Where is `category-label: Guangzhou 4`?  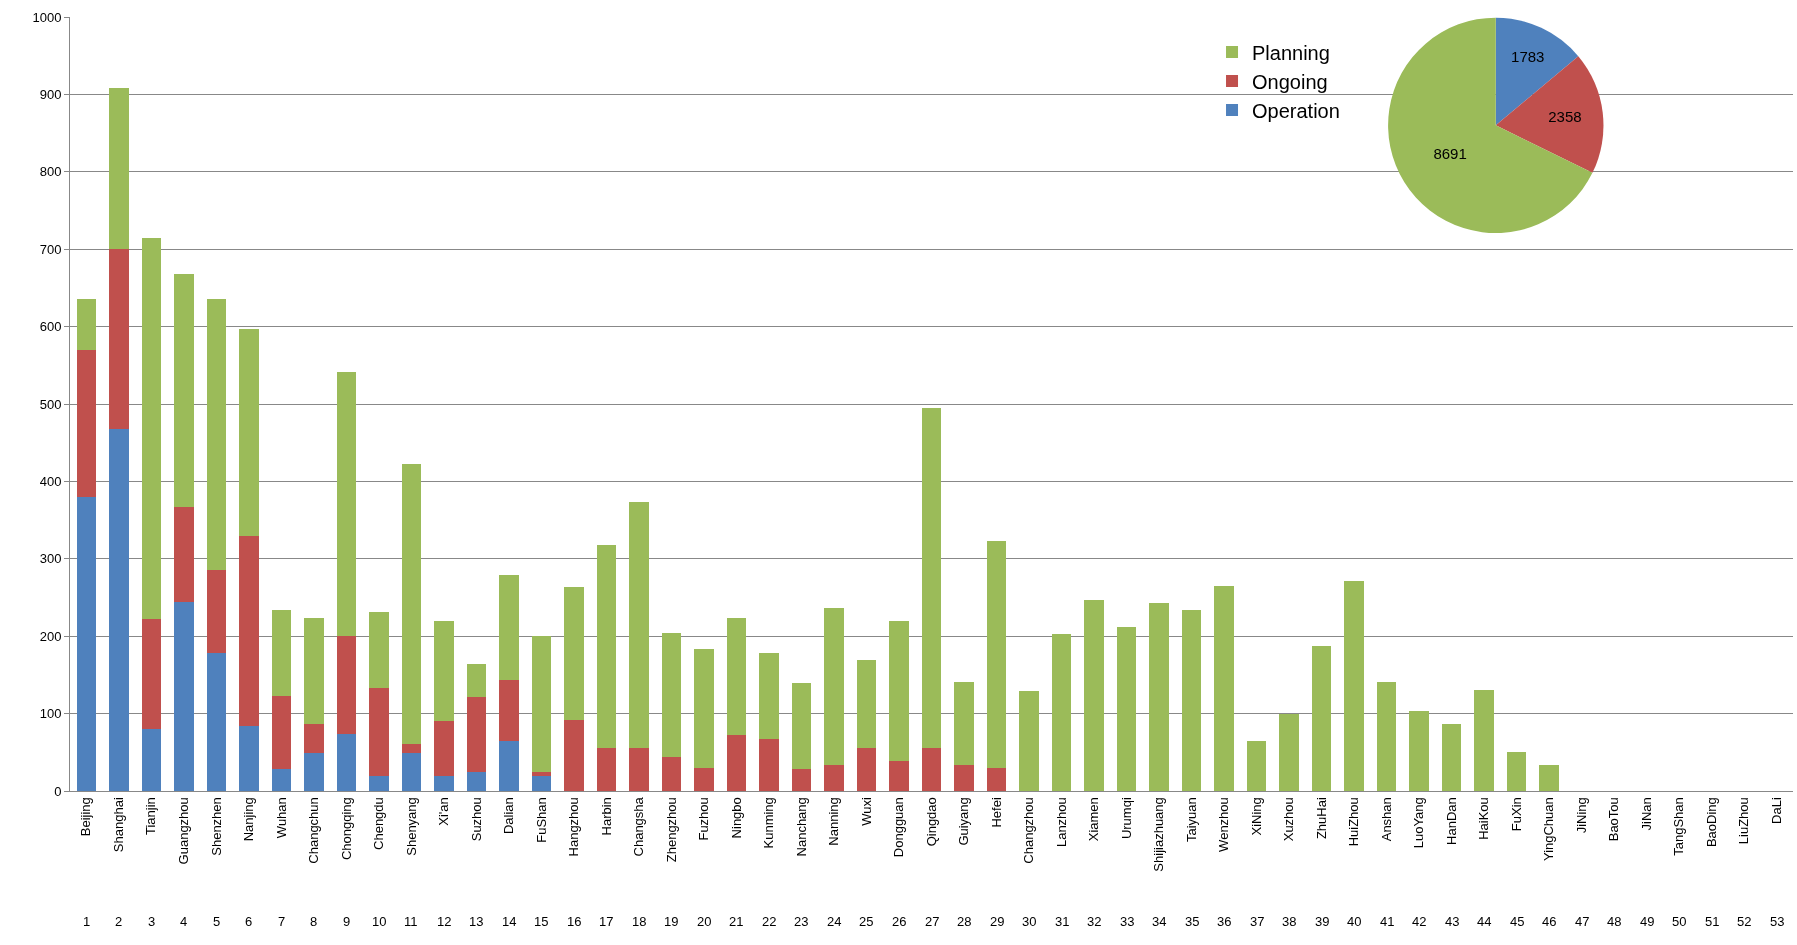 category-label: Guangzhou 4 is located at coordinates (184, 863).